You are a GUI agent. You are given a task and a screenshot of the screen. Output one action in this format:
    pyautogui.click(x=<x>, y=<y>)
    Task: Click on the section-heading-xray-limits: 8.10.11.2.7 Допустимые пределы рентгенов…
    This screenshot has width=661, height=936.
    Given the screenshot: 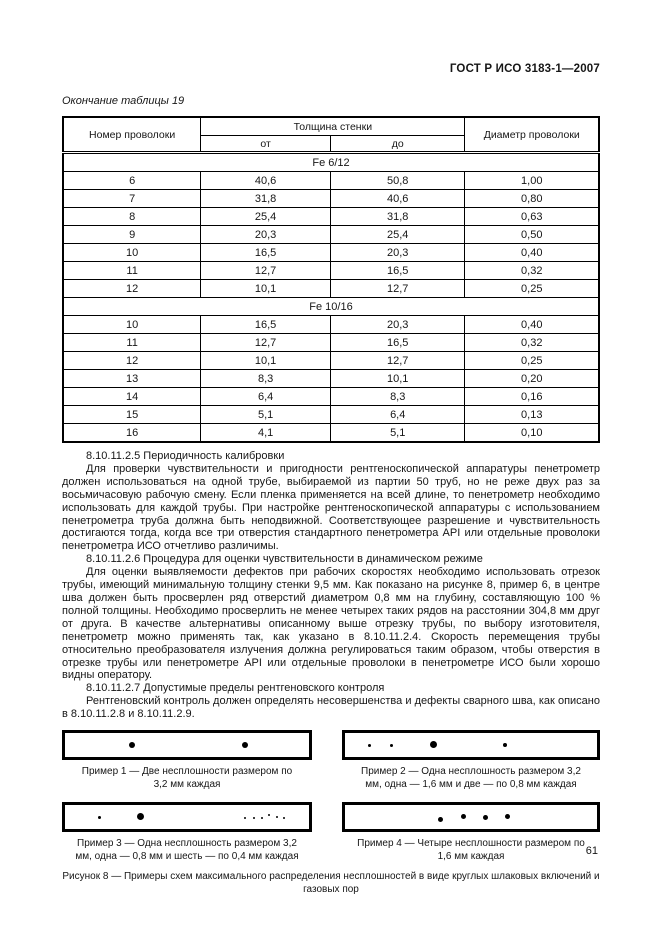 What is the action you would take?
    pyautogui.click(x=235, y=688)
    